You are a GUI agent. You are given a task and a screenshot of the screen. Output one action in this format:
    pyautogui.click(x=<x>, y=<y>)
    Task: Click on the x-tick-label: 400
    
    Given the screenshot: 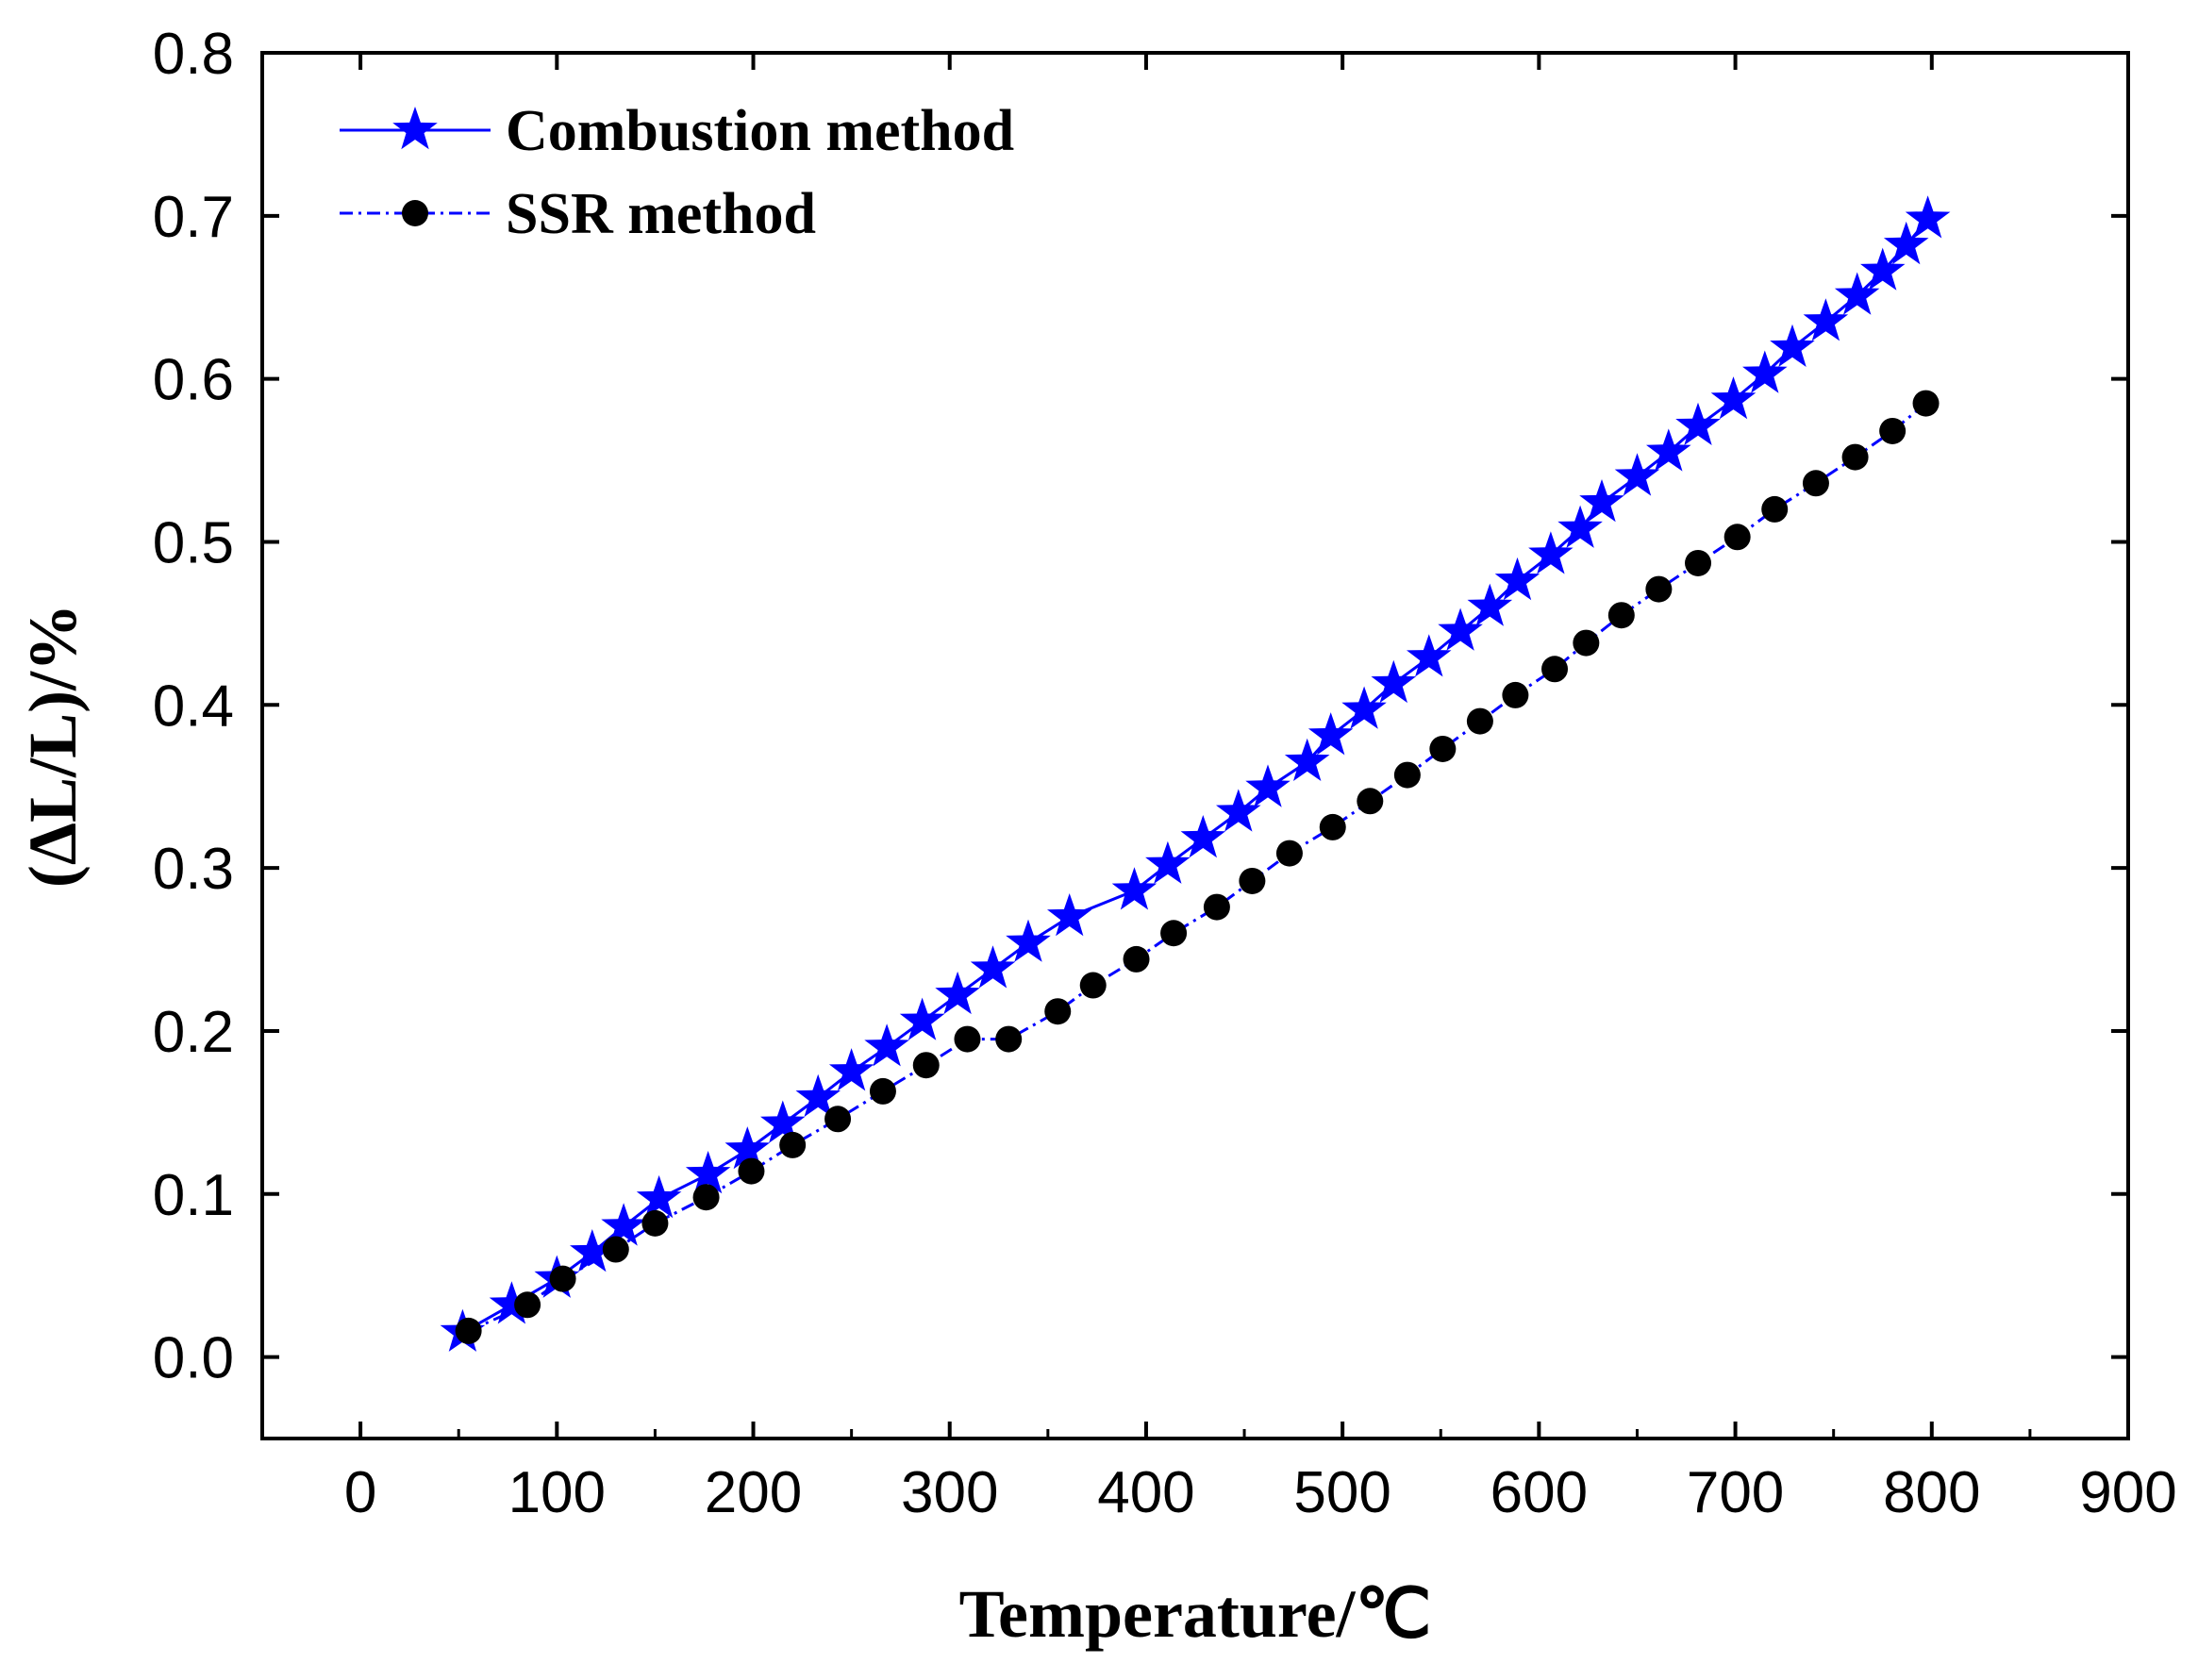 What is the action you would take?
    pyautogui.click(x=1145, y=1492)
    